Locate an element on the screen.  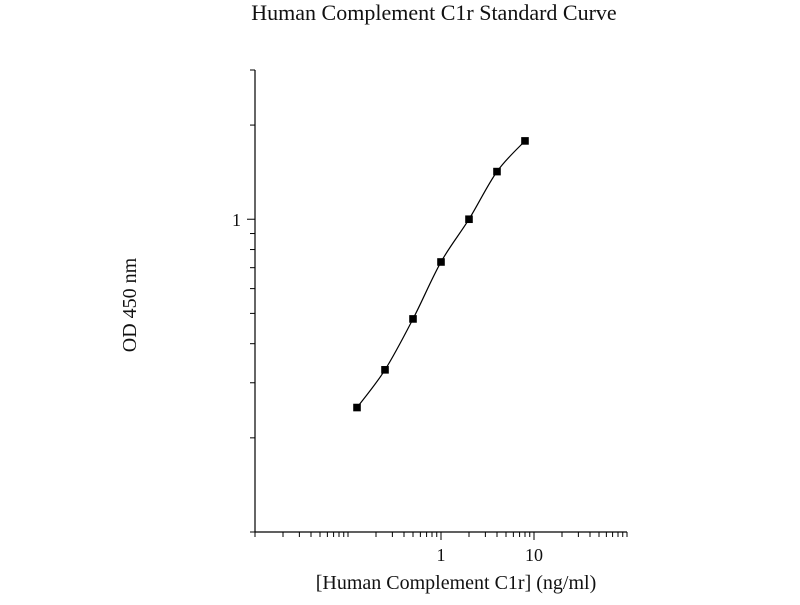
points-layer is located at coordinates (441, 274).